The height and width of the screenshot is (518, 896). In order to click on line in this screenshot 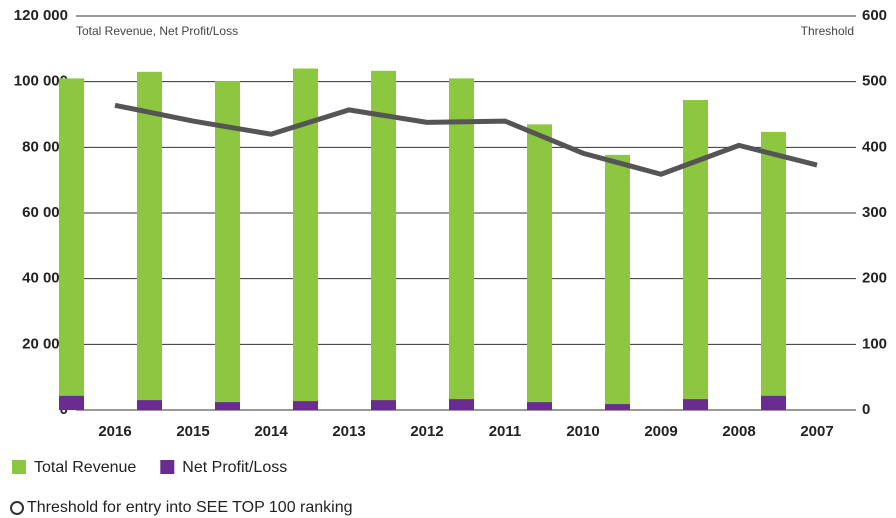, I will do `click(466, 139)`.